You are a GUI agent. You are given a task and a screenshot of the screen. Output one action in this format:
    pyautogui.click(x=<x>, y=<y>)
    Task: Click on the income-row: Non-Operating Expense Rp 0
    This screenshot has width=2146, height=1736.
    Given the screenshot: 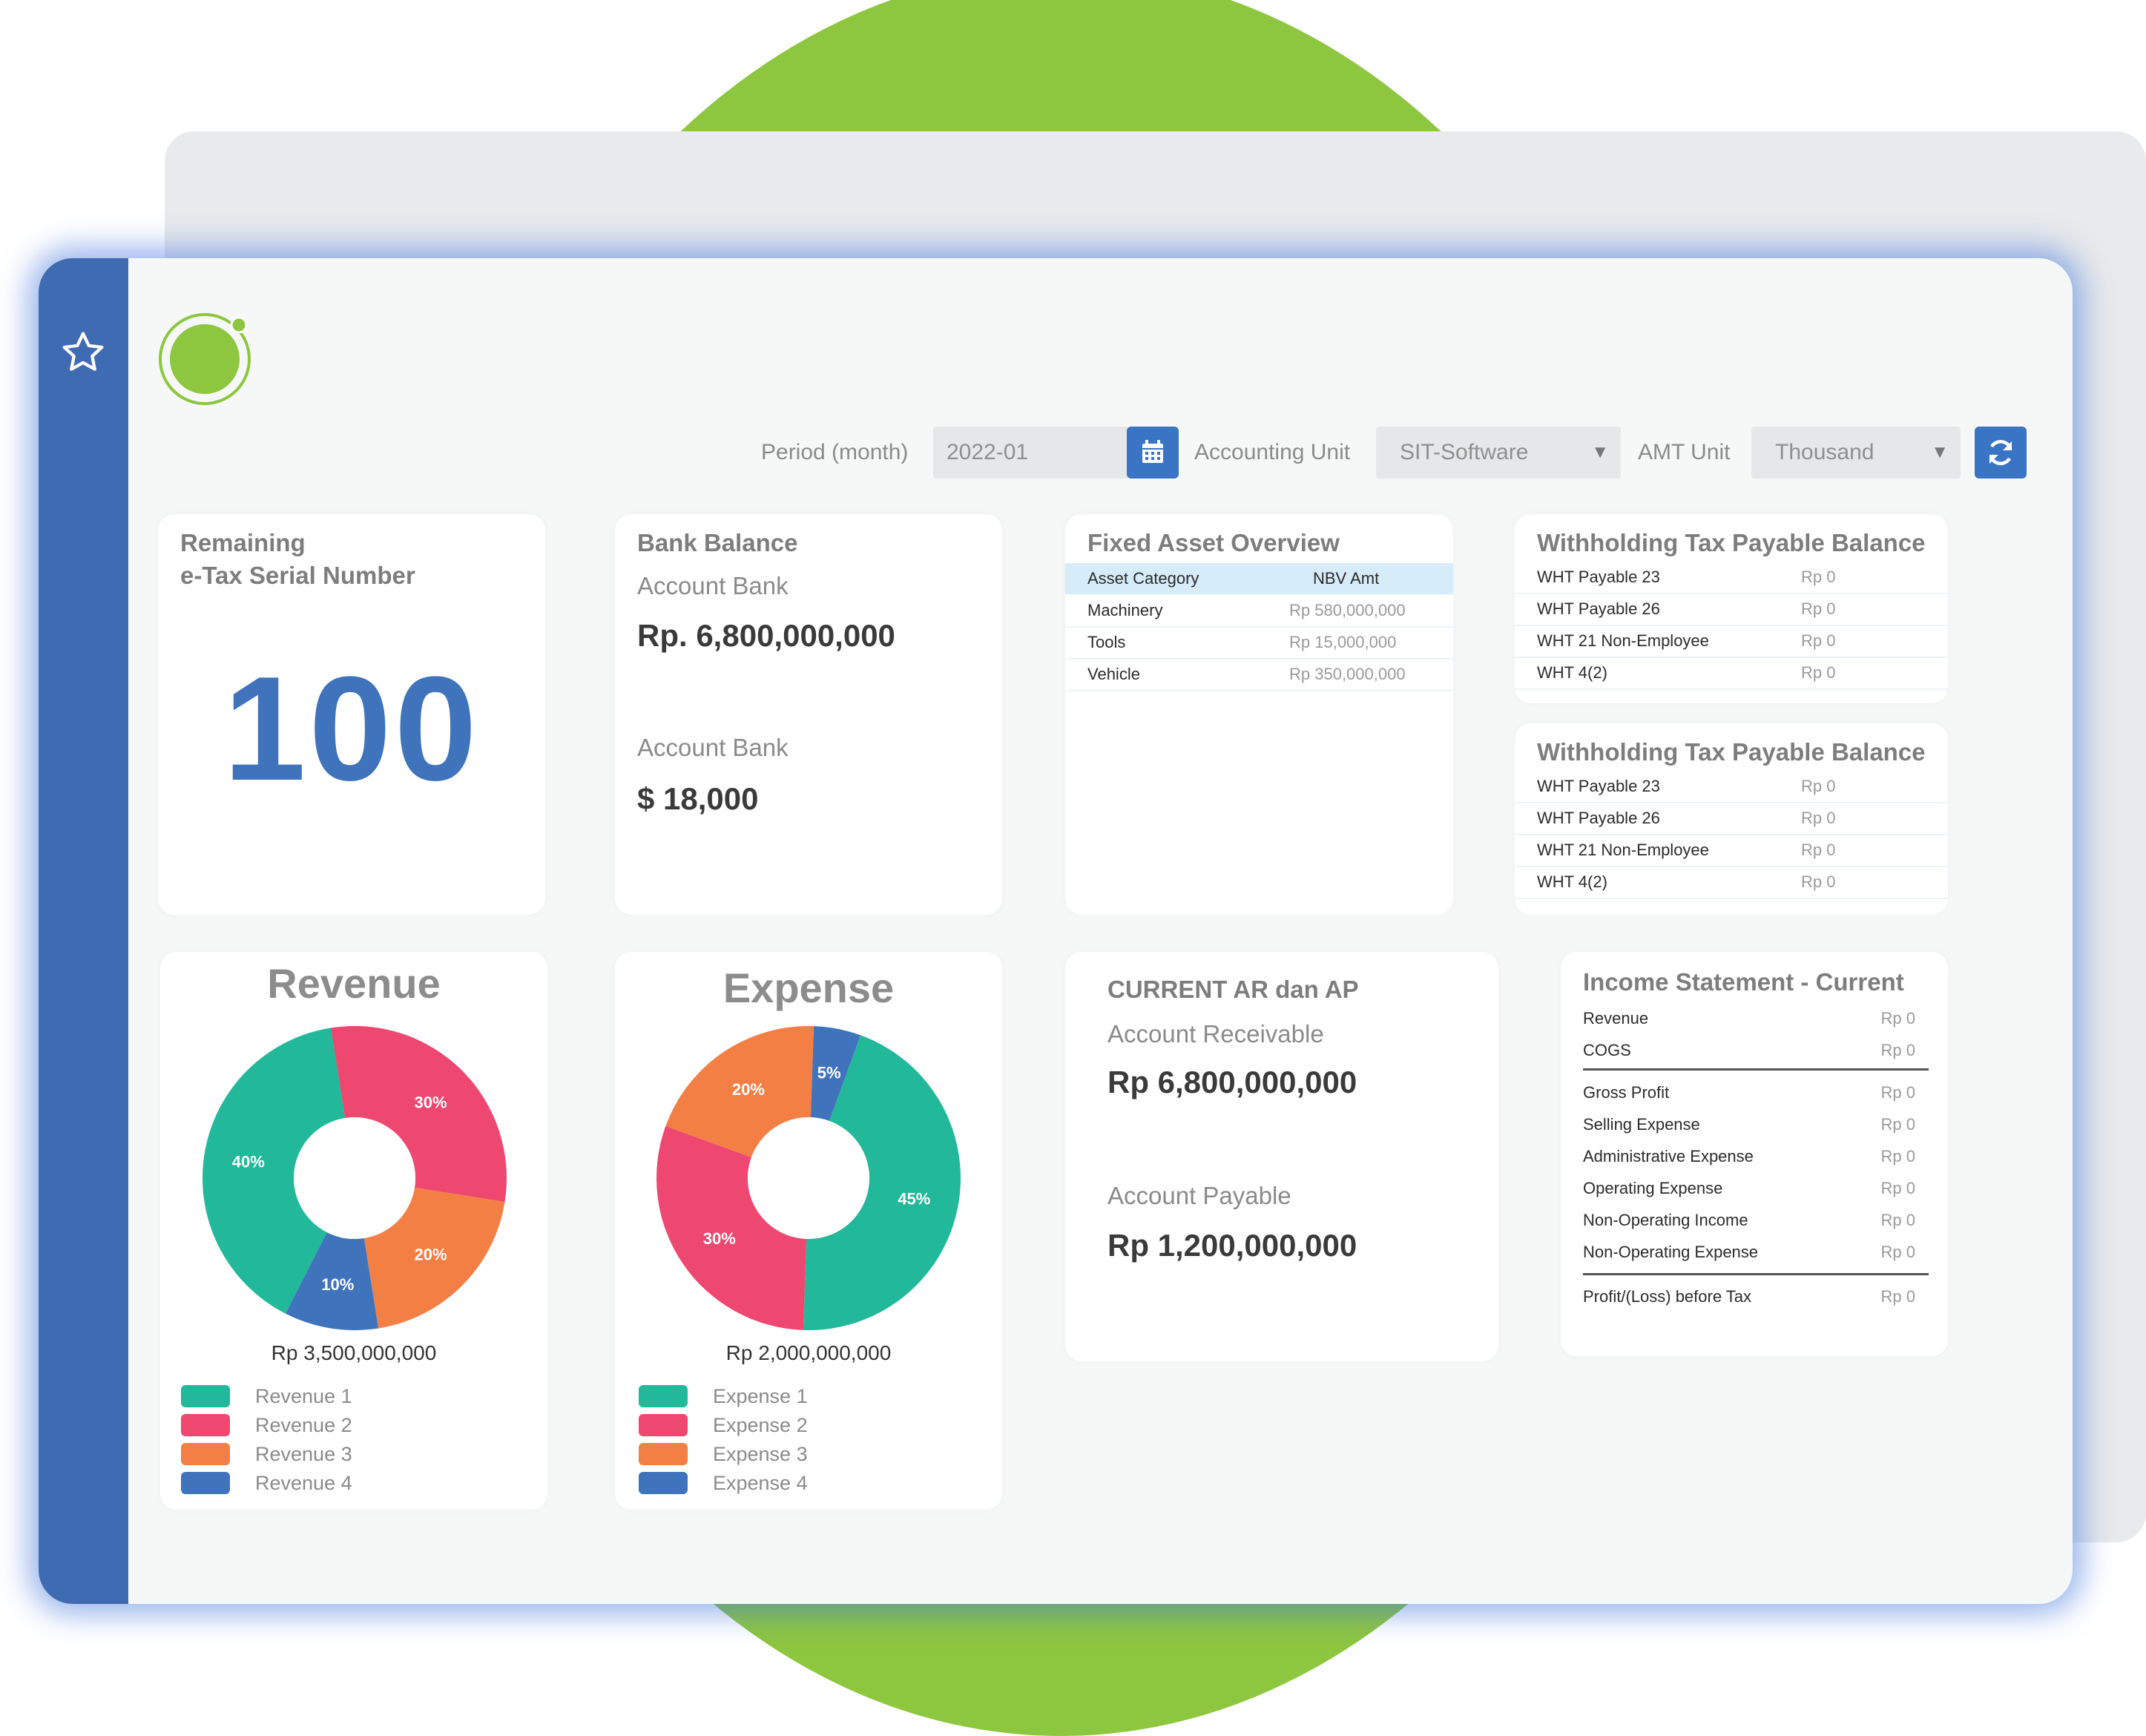 What is the action you would take?
    pyautogui.click(x=1749, y=1252)
    